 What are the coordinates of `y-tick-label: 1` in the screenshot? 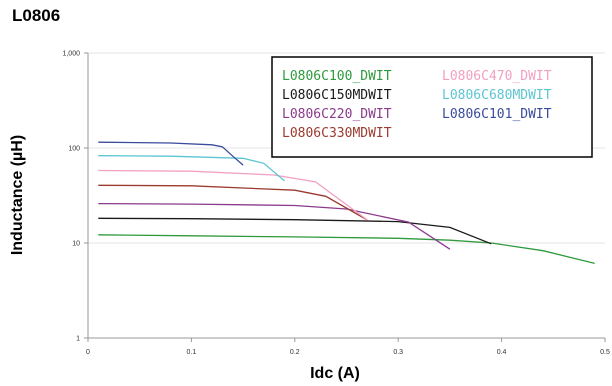 It's located at (78, 339).